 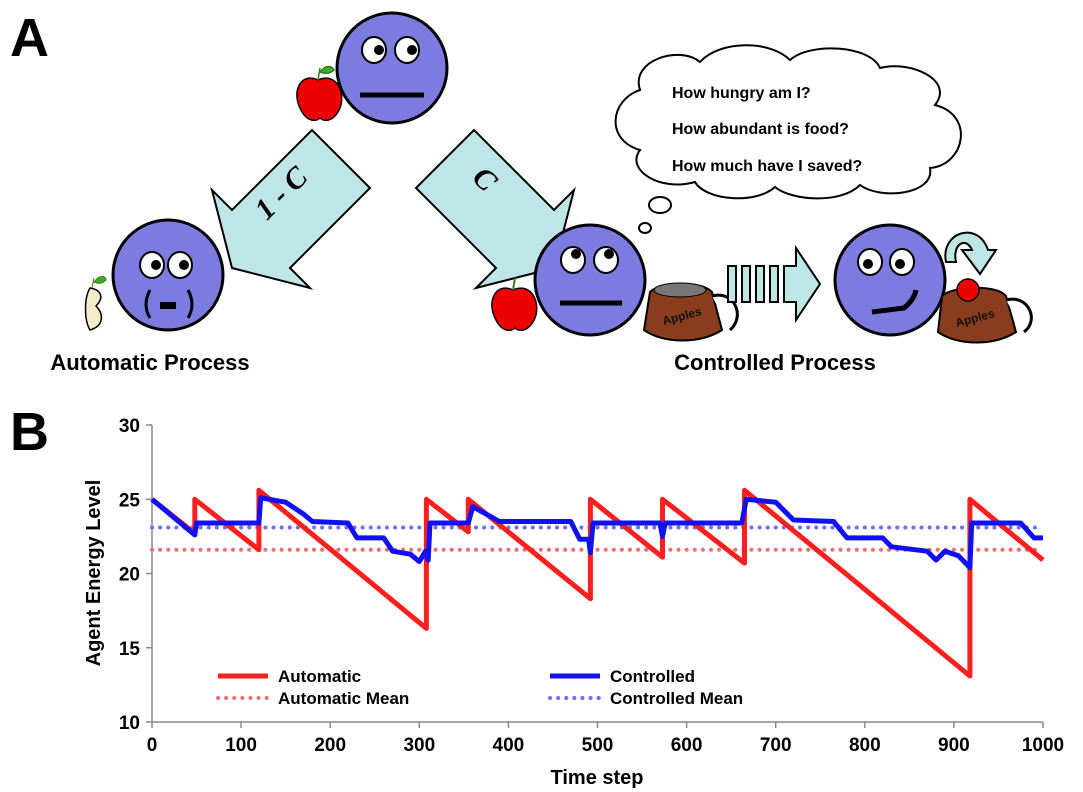 I want to click on x-tick-label: 100, so click(x=241, y=745).